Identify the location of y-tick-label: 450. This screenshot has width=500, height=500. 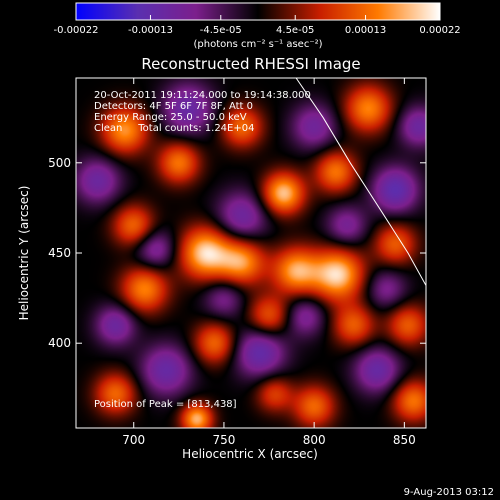
(59, 253).